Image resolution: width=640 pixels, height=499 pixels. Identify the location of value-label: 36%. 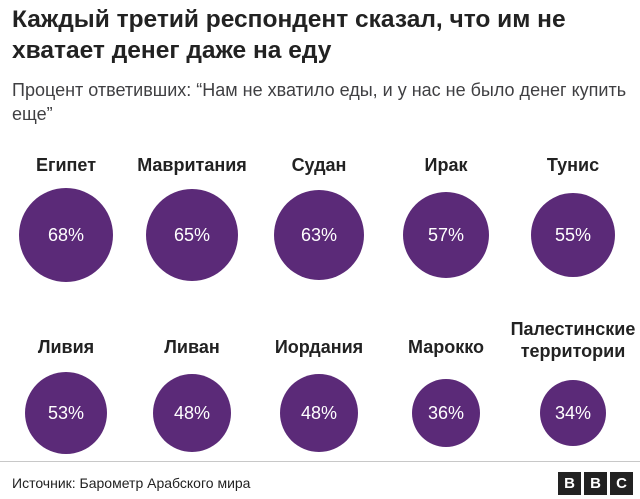
(445, 412).